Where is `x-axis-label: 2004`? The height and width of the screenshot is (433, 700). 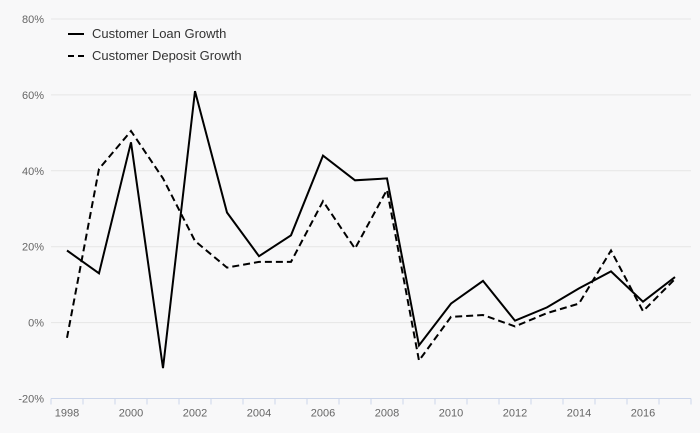 x-axis-label: 2004 is located at coordinates (259, 414).